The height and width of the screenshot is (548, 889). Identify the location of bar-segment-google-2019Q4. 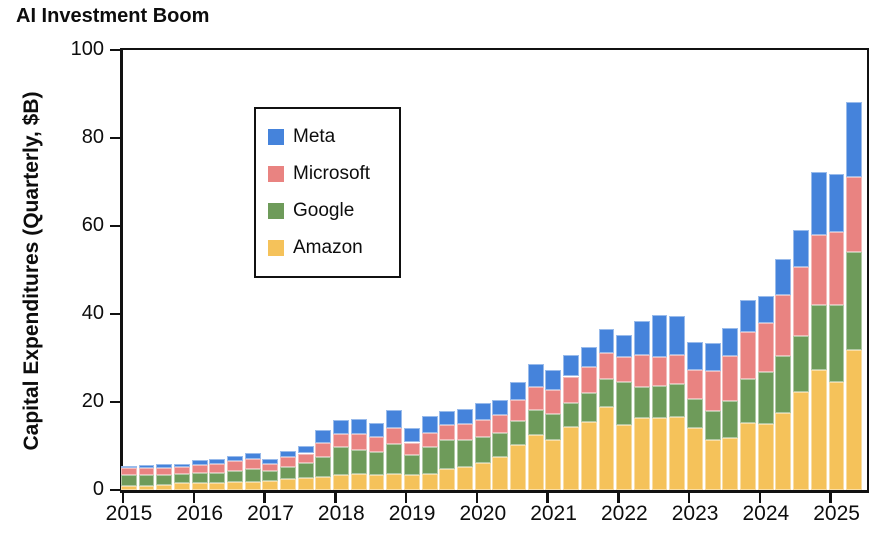
(465, 453).